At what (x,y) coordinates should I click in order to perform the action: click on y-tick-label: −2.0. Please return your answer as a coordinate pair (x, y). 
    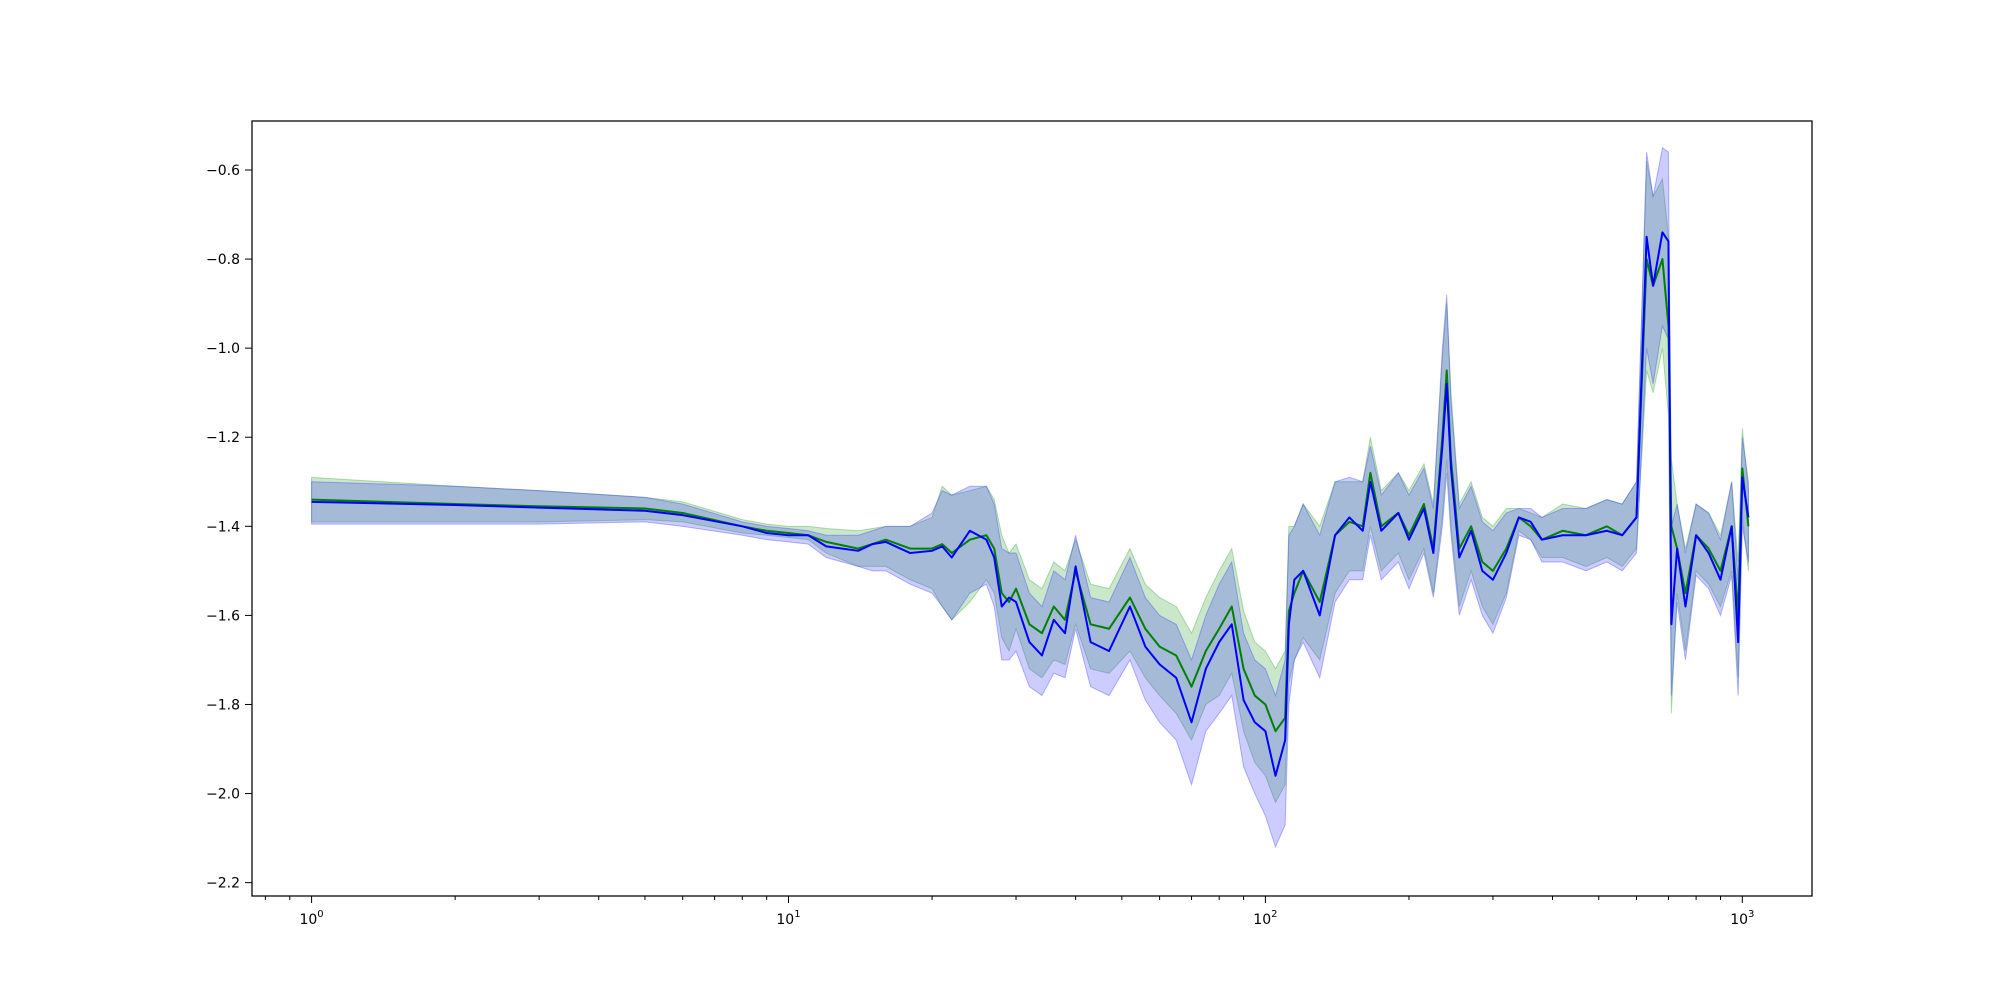
    Looking at the image, I should click on (223, 795).